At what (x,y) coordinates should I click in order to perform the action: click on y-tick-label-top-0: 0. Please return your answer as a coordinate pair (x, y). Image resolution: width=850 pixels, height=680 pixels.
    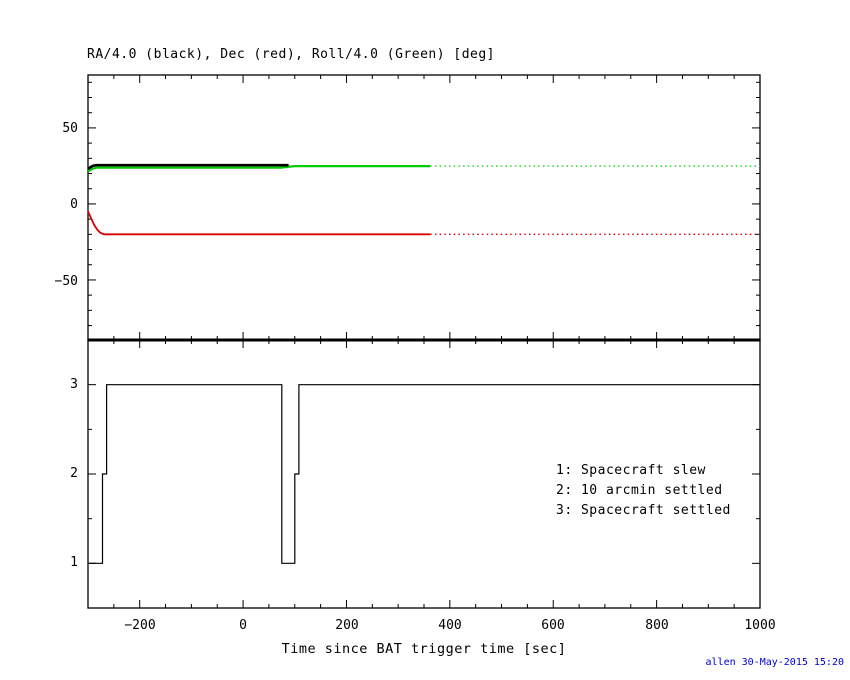
    Looking at the image, I should click on (74, 204).